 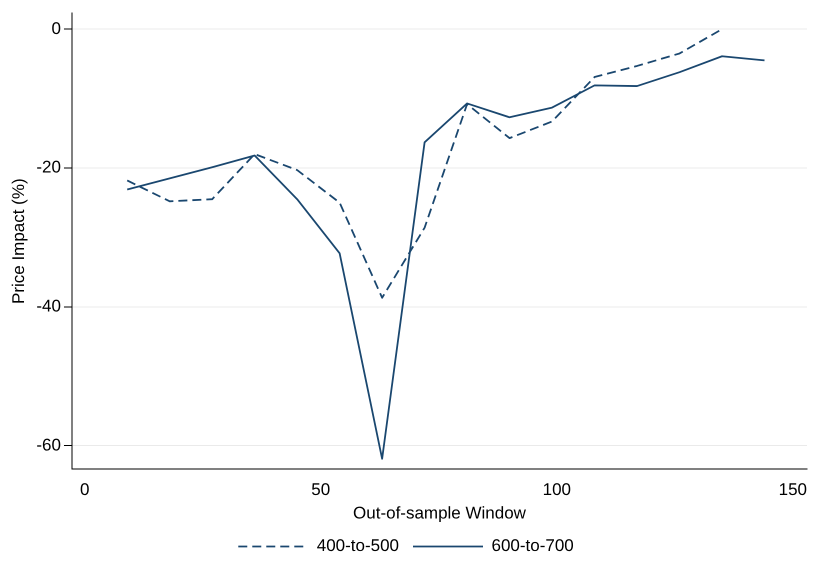 What do you see at coordinates (18, 241) in the screenshot?
I see `y-axis-title: Price Impact (%)` at bounding box center [18, 241].